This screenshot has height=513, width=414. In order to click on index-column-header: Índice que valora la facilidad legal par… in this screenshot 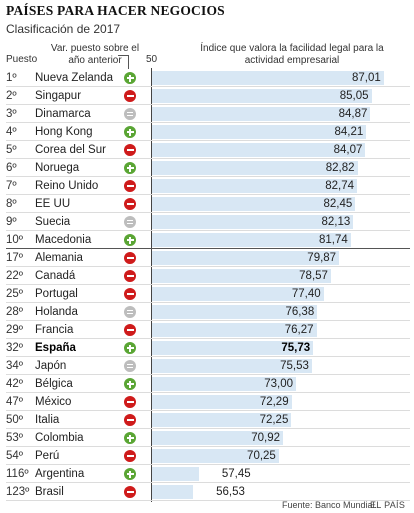, I will do `click(292, 54)`.